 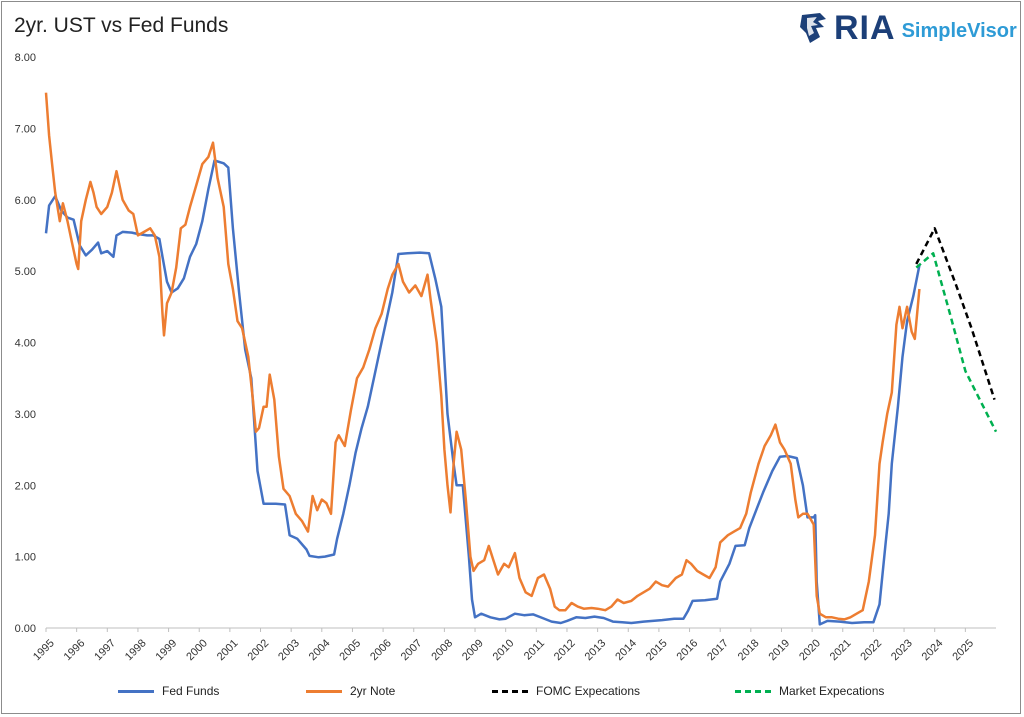 What do you see at coordinates (565, 650) in the screenshot?
I see `x-tick-label: 2012` at bounding box center [565, 650].